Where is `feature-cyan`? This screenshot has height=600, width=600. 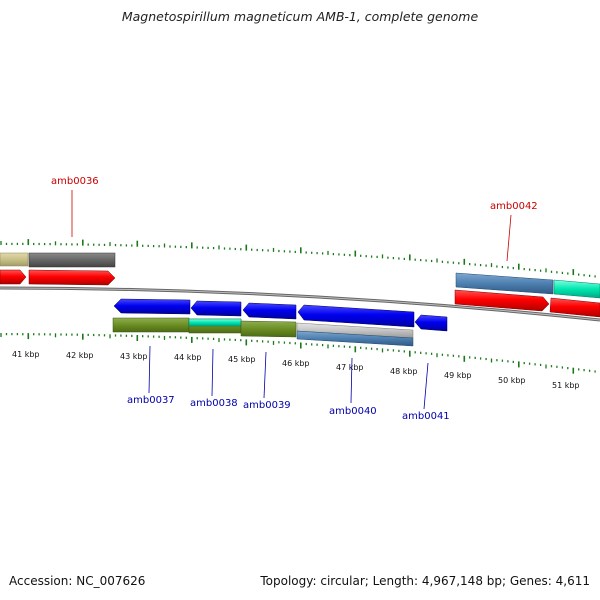
feature-cyan is located at coordinates (576, 289).